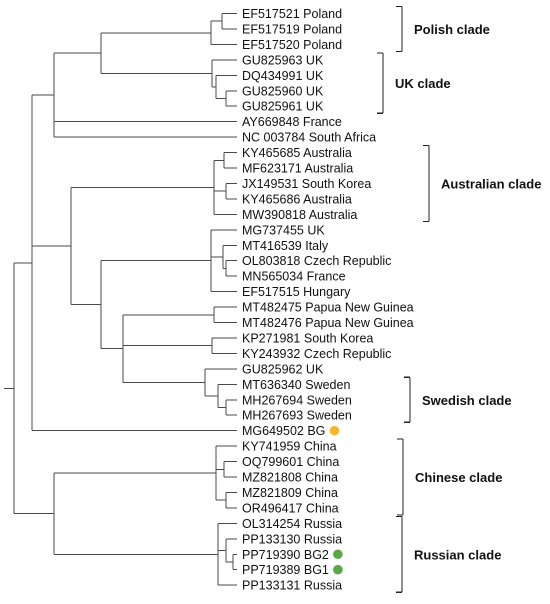  I want to click on leaf-label: MT636340 Sweden, so click(296, 385).